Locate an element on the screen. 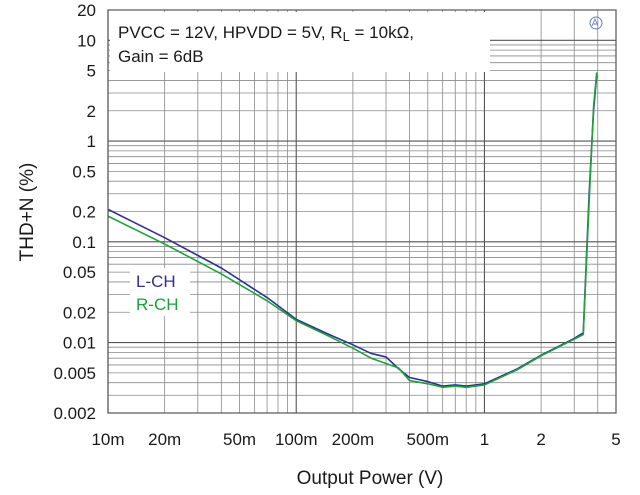 The height and width of the screenshot is (495, 640). y-tick-label: 0.1 is located at coordinates (84, 242).